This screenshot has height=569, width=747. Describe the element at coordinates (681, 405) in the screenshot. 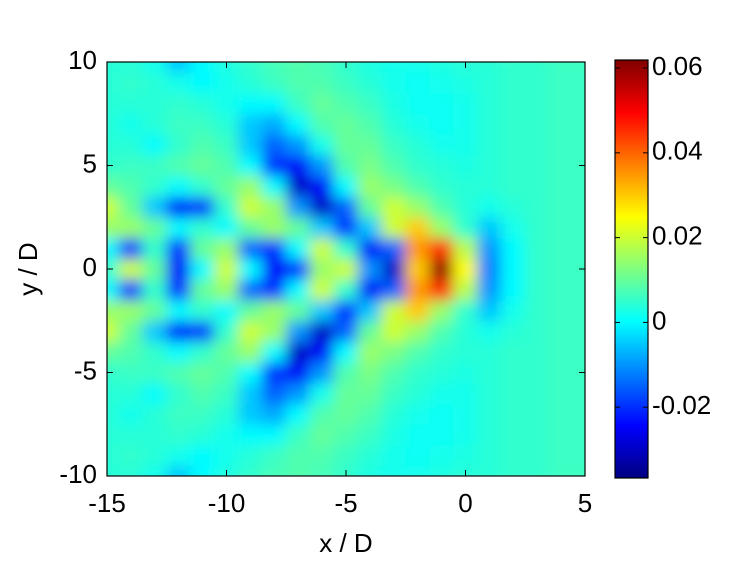

I see `colorbar-tick-label: -0.02` at that location.